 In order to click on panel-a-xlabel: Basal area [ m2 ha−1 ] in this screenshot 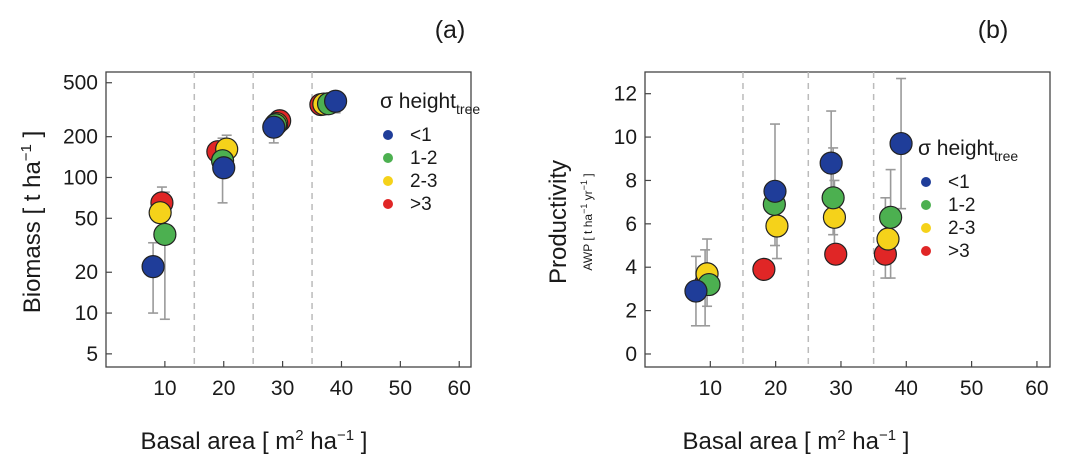, I will do `click(254, 441)`.